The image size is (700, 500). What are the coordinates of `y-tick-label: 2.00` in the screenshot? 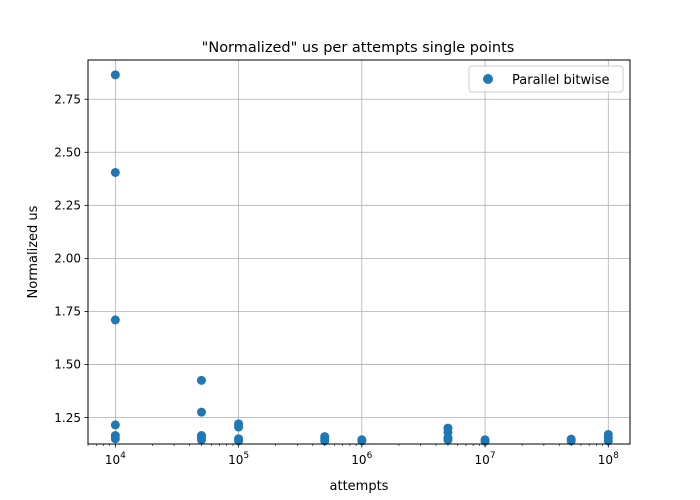 It's located at (67, 259).